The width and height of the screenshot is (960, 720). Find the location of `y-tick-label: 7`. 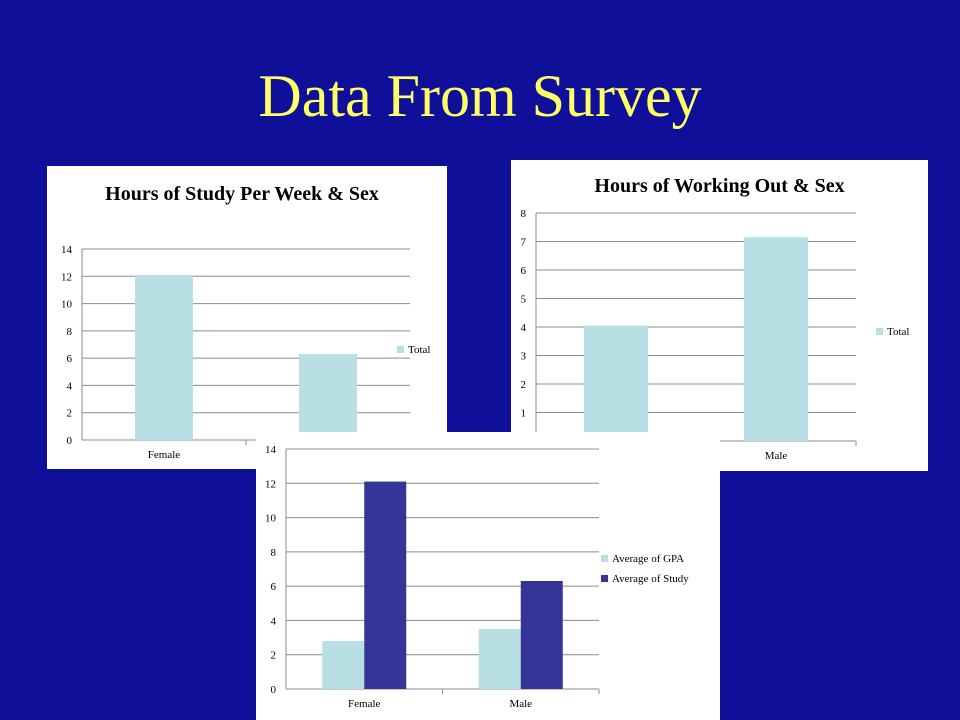

y-tick-label: 7 is located at coordinates (524, 243).